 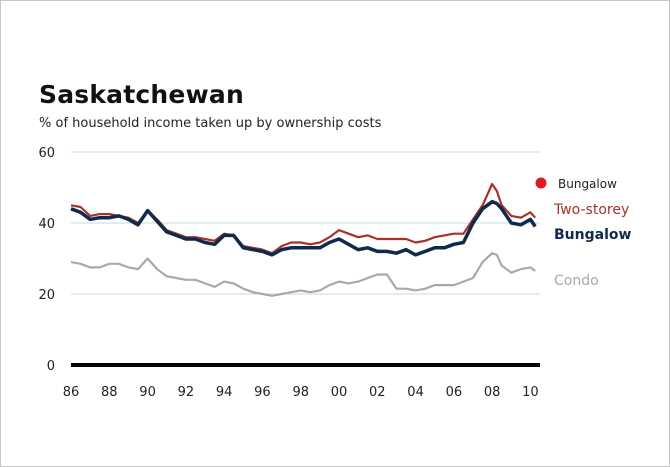 I want to click on x-tick-label: 94, so click(x=224, y=392).